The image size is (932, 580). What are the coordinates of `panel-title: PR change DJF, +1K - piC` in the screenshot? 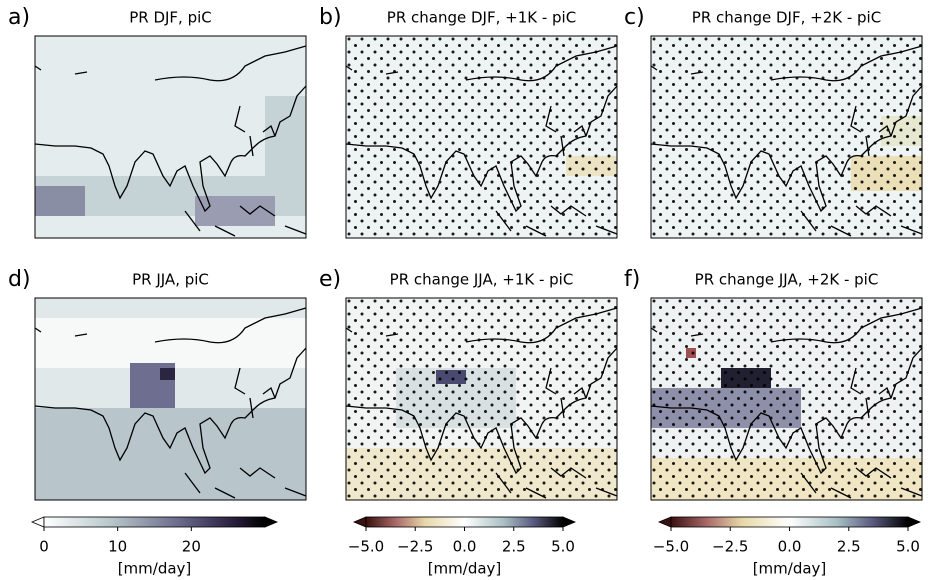 It's located at (481, 18).